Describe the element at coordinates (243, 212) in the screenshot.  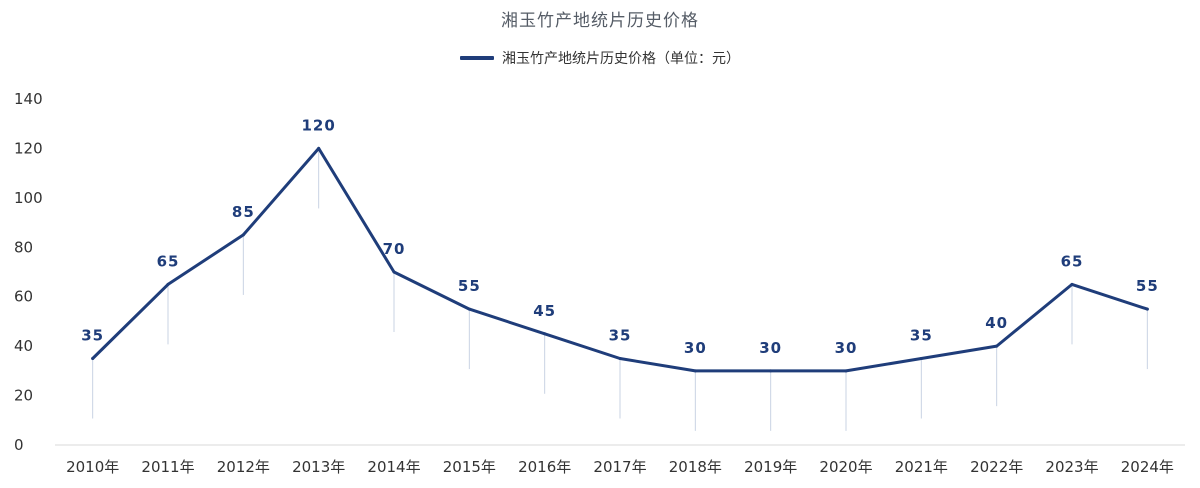
I see `data-label: 85` at that location.